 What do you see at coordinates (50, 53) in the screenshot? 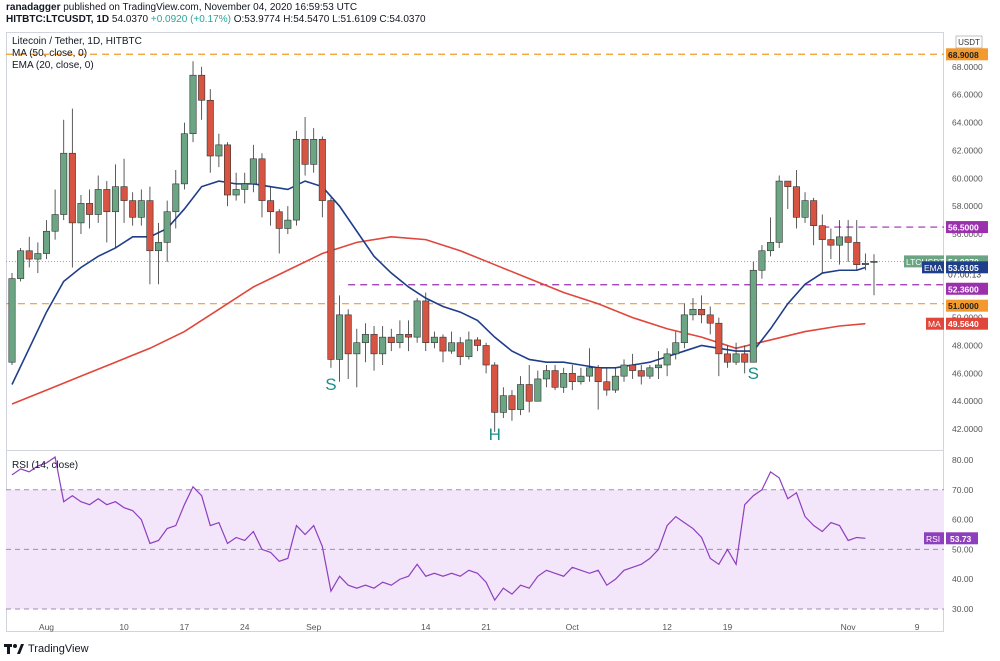
I see `ma-legend: MA (50, close, 0)` at bounding box center [50, 53].